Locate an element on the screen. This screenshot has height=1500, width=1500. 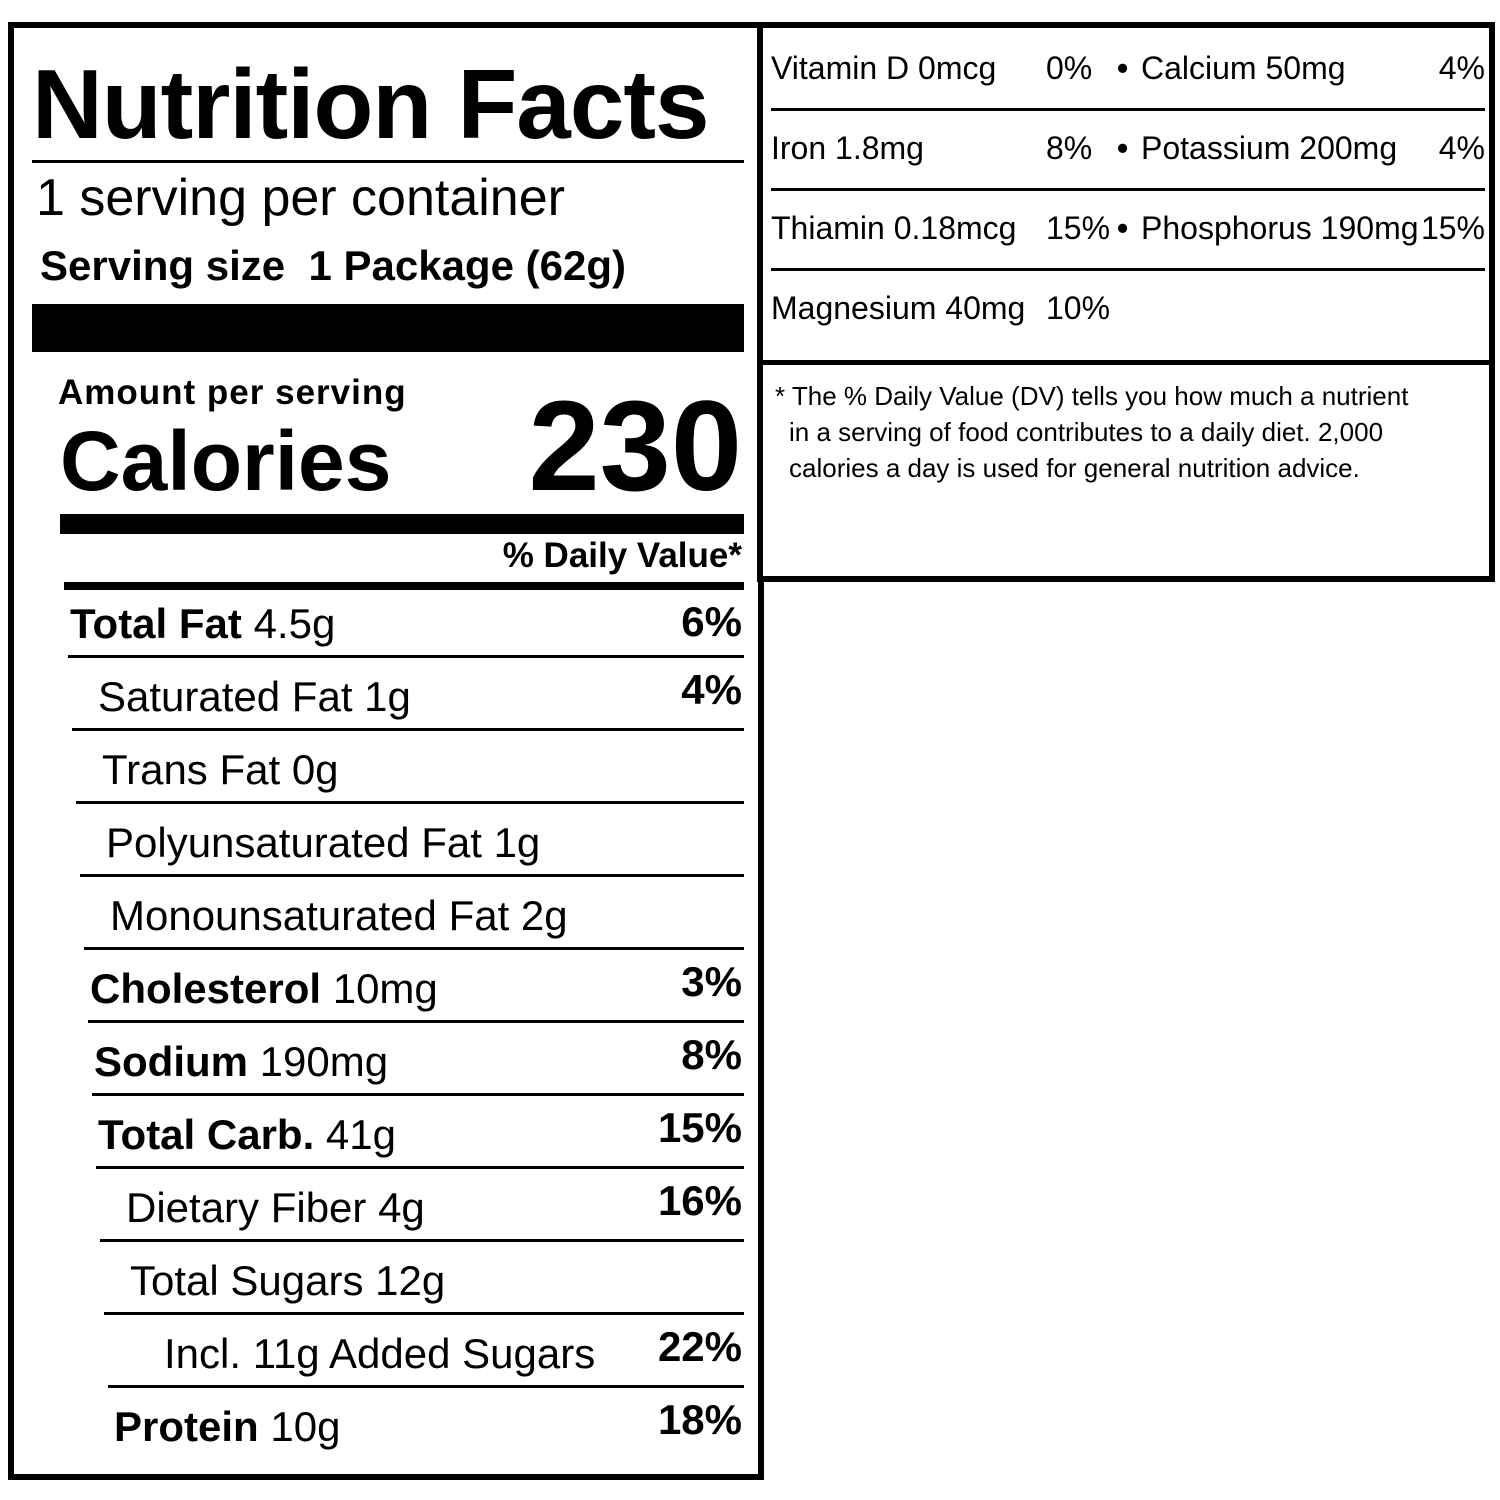
nutrient-label: Dietary Fiber 4g is located at coordinates (275, 1208).